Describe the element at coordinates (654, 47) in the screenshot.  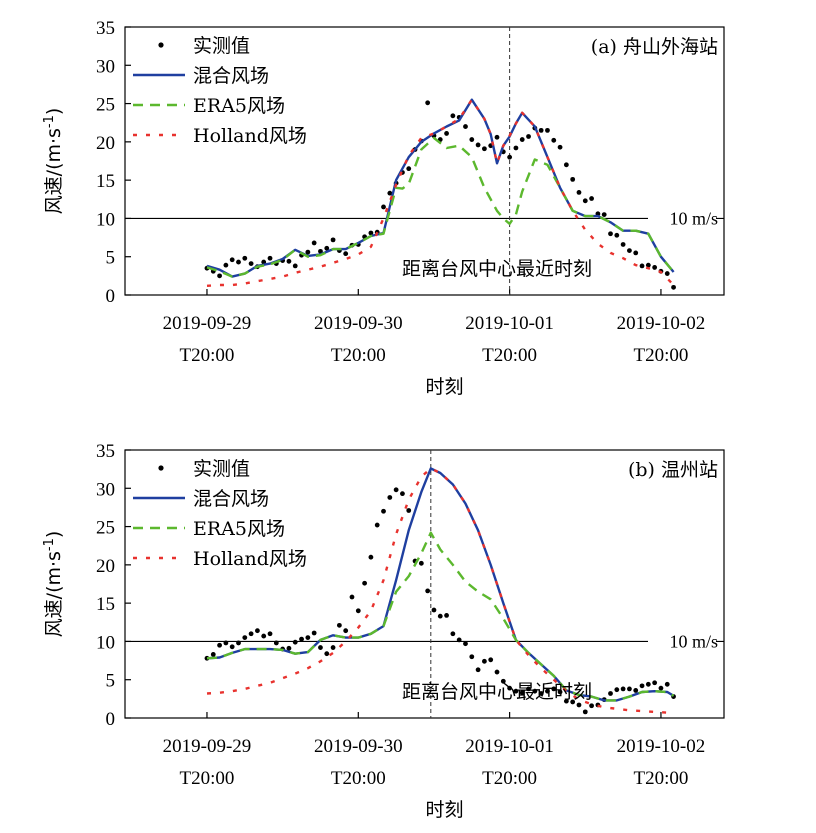
I see `panel-title: (a) 舟山外海站` at that location.